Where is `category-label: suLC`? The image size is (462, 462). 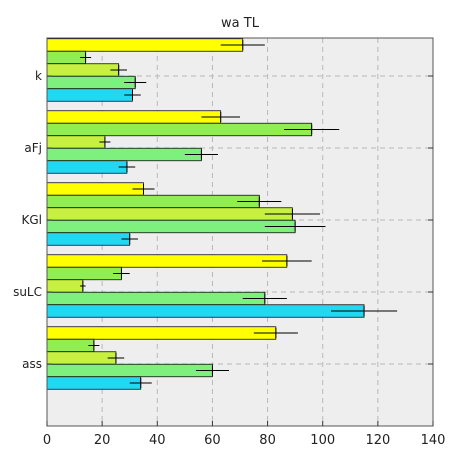 category-label: suLC is located at coordinates (27, 292).